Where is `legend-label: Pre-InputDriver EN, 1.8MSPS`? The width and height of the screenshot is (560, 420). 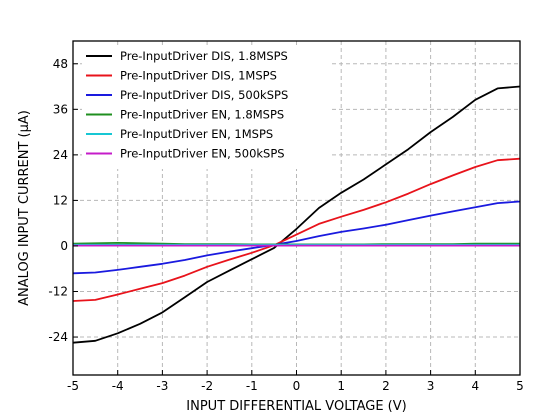 legend-label: Pre-InputDriver EN, 1.8MSPS is located at coordinates (202, 115).